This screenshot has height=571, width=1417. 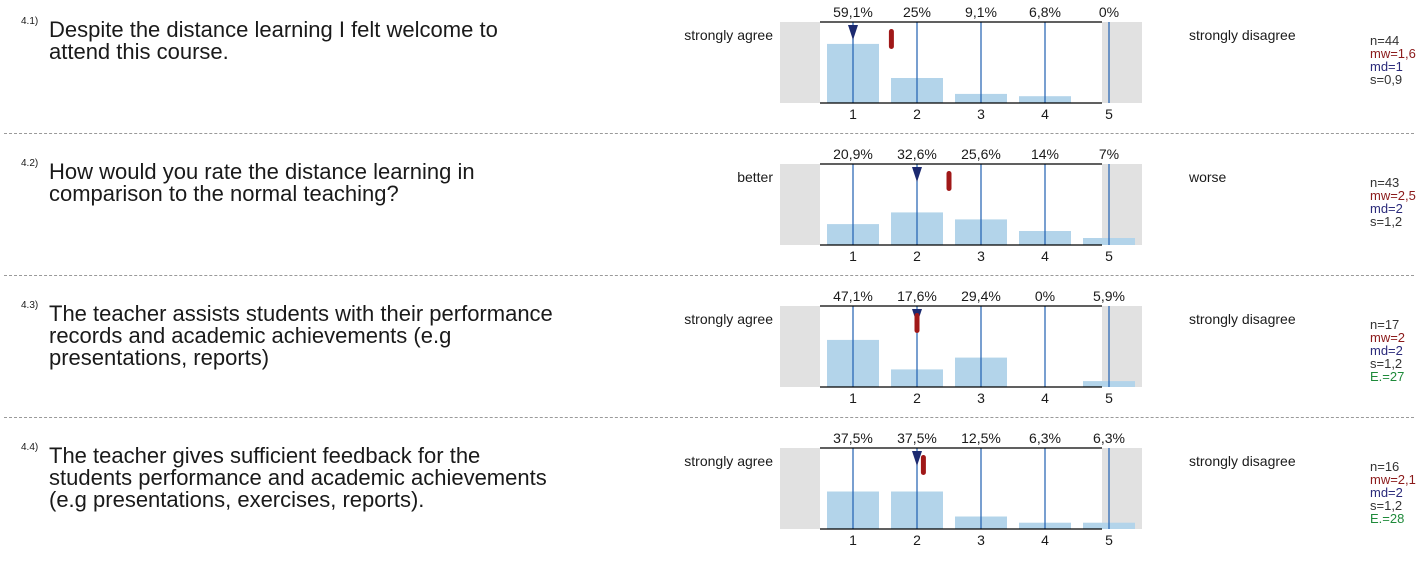 I want to click on scale-chart: 37,5% 37,5% 12,5% 6,3% 6,3% 1 2 3 4 5, so click(x=961, y=489).